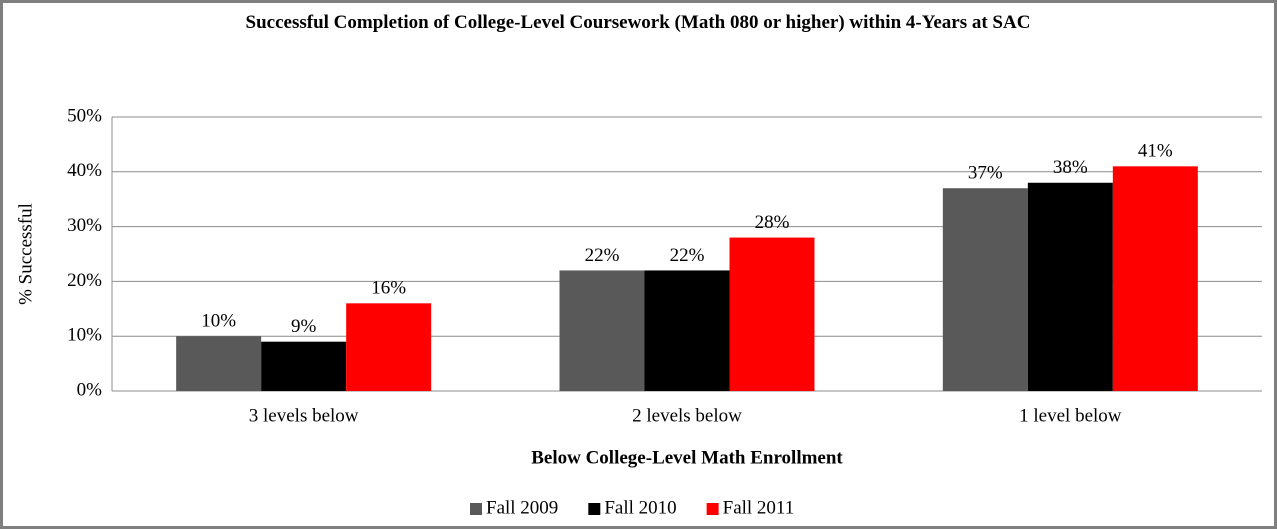  I want to click on data-label: 38%, so click(1070, 167).